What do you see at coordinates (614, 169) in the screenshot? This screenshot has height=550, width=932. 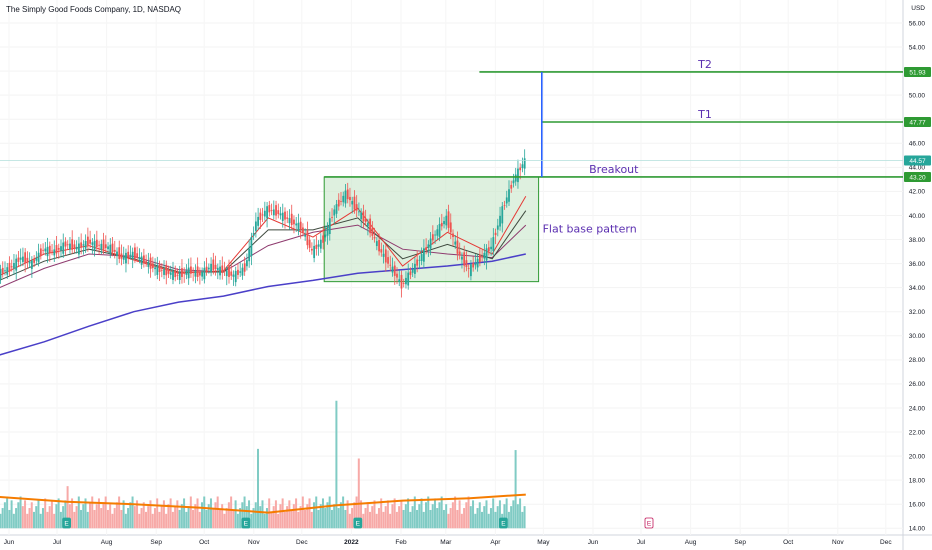 I see `target-label: Breakout` at bounding box center [614, 169].